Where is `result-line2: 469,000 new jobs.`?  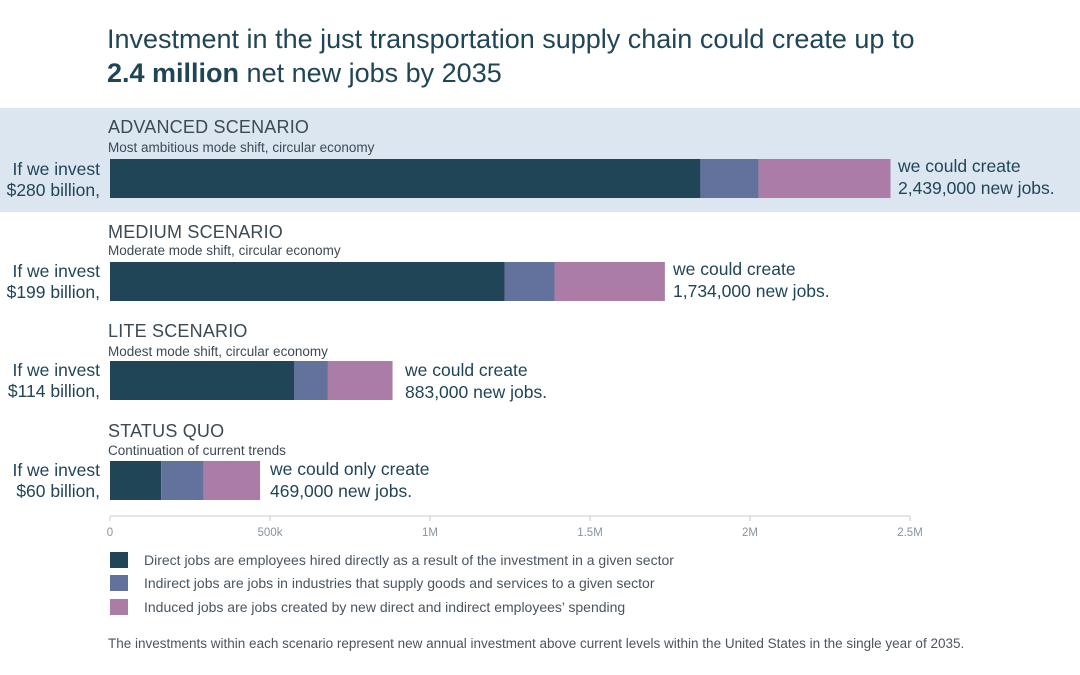
result-line2: 469,000 new jobs. is located at coordinates (341, 491).